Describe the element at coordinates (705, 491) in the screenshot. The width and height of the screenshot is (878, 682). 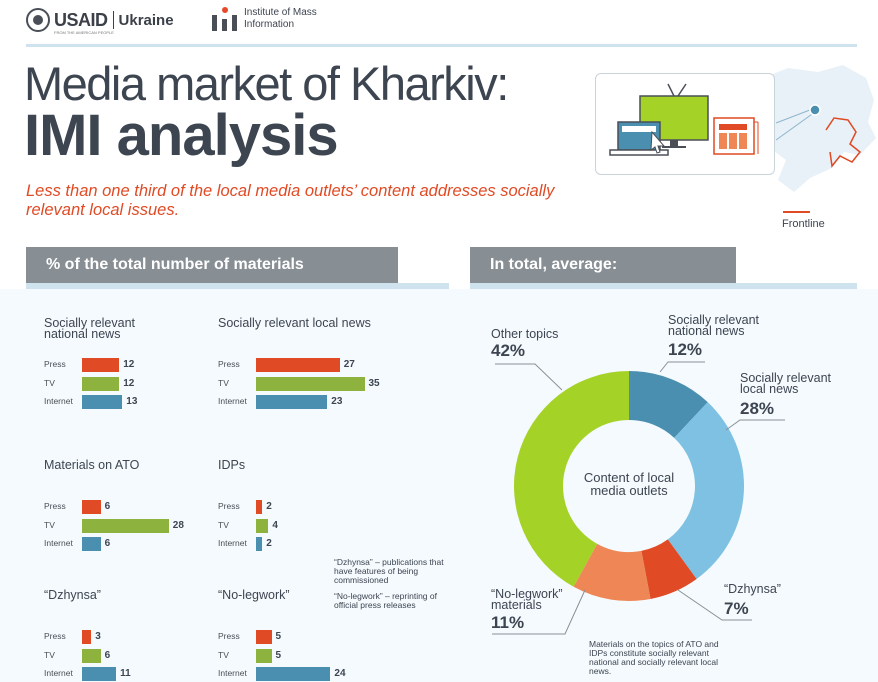
I see `donut-slice-local` at that location.